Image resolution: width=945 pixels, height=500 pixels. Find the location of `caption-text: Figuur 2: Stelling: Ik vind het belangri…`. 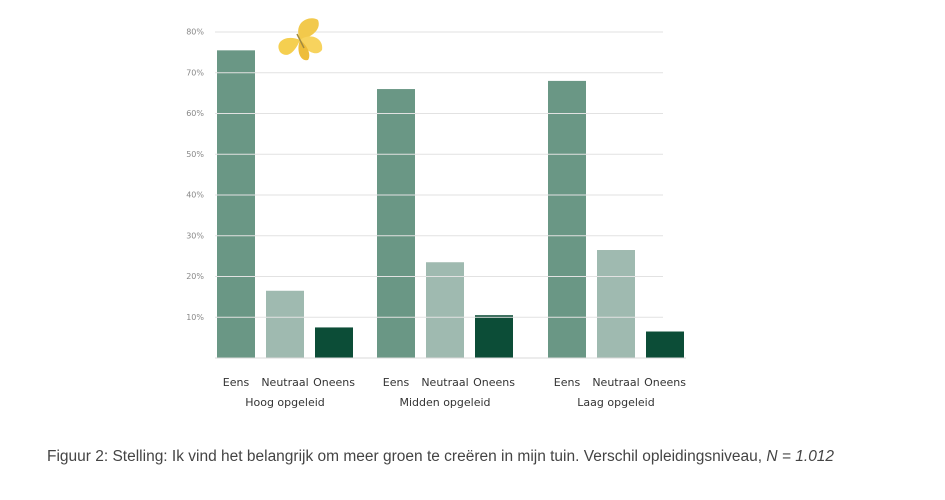

caption-text: Figuur 2: Stelling: Ik vind het belangri… is located at coordinates (407, 456).